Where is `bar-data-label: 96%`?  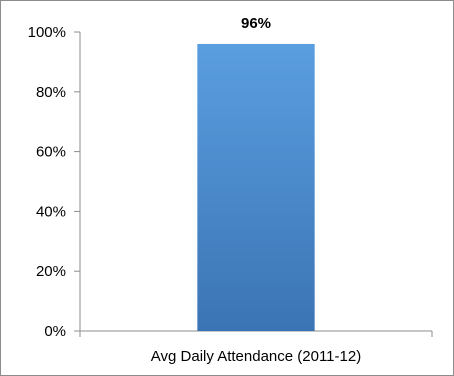
bar-data-label: 96% is located at coordinates (256, 23).